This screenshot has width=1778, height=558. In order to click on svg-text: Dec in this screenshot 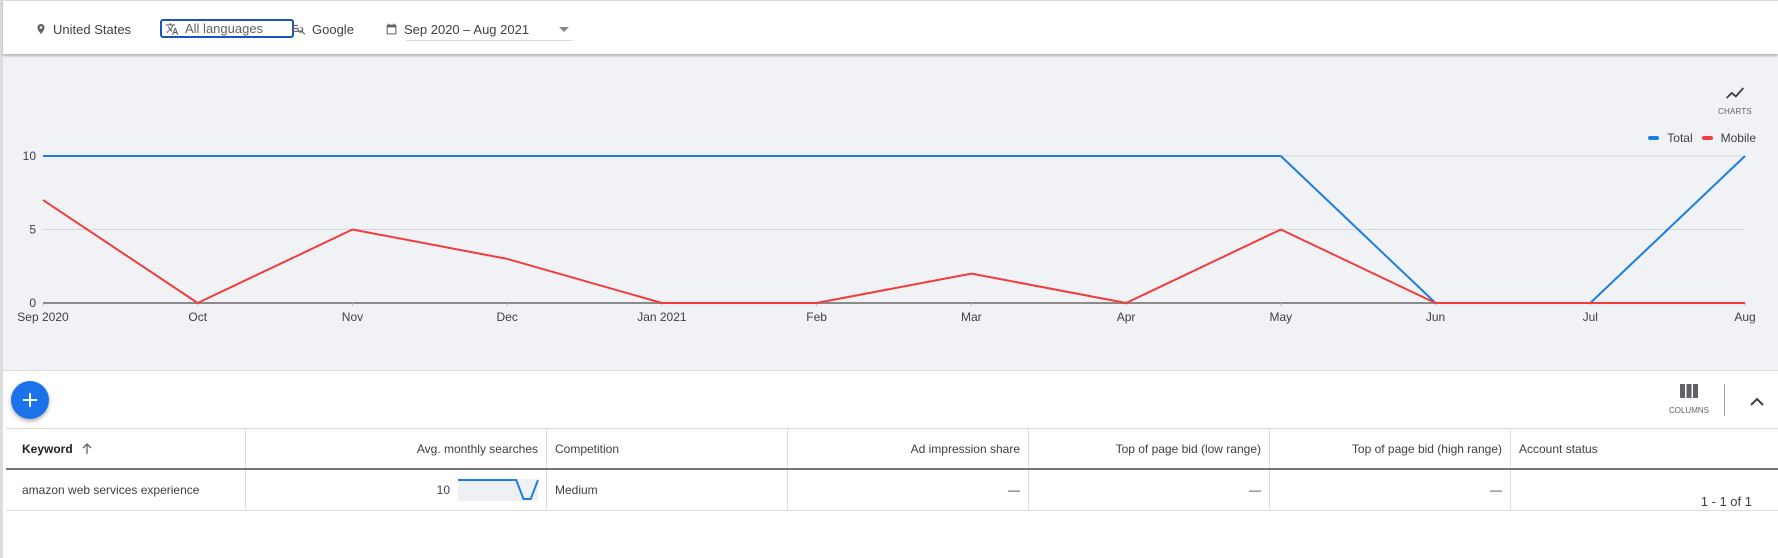, I will do `click(507, 317)`.